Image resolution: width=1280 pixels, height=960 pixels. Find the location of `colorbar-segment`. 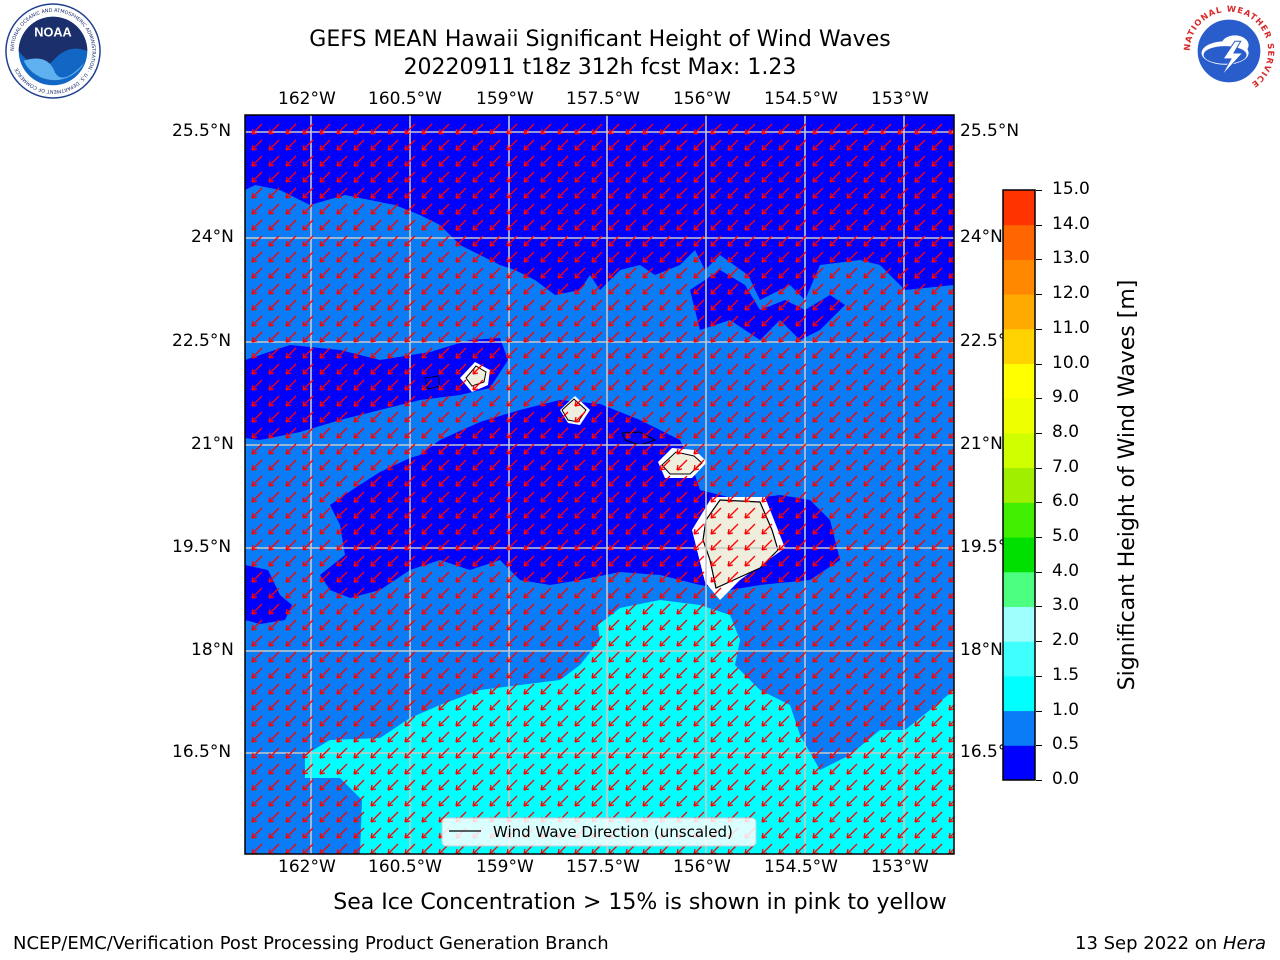

colorbar-segment is located at coordinates (1019, 763).